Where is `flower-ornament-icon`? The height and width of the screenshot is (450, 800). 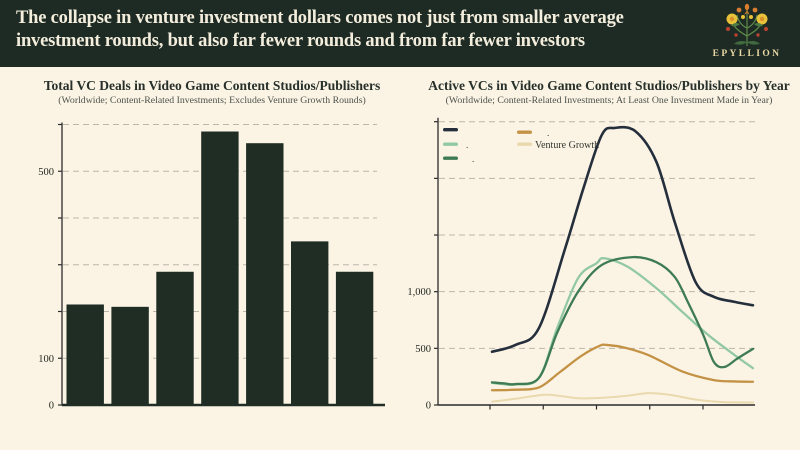
flower-ornament-icon is located at coordinates (747, 24).